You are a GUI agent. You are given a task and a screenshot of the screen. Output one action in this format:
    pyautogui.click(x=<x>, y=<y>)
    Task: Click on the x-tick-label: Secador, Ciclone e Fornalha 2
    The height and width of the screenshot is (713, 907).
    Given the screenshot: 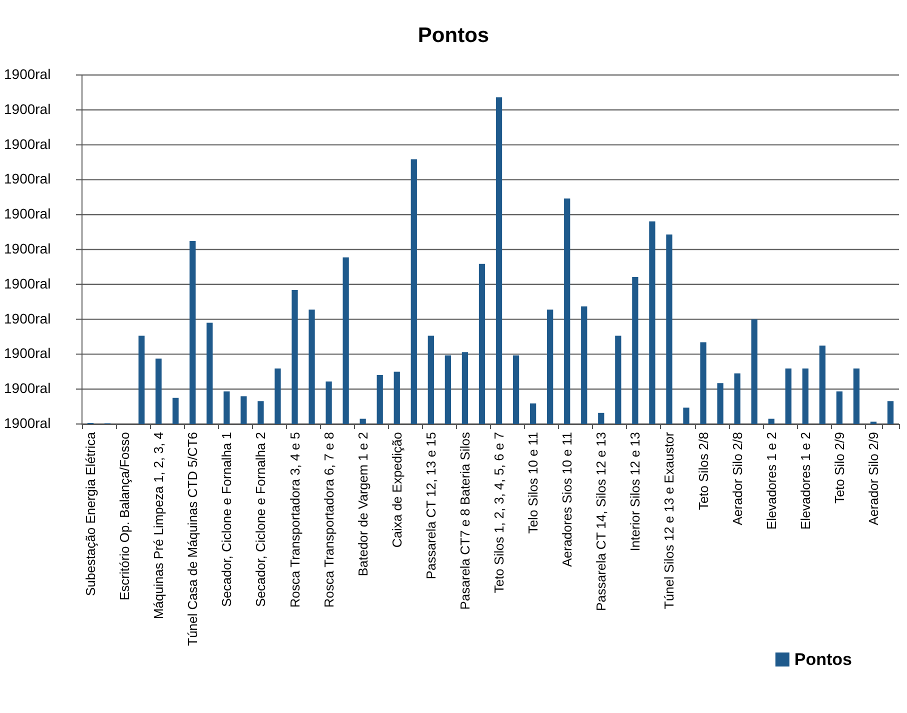 What is the action you would take?
    pyautogui.click(x=260, y=519)
    